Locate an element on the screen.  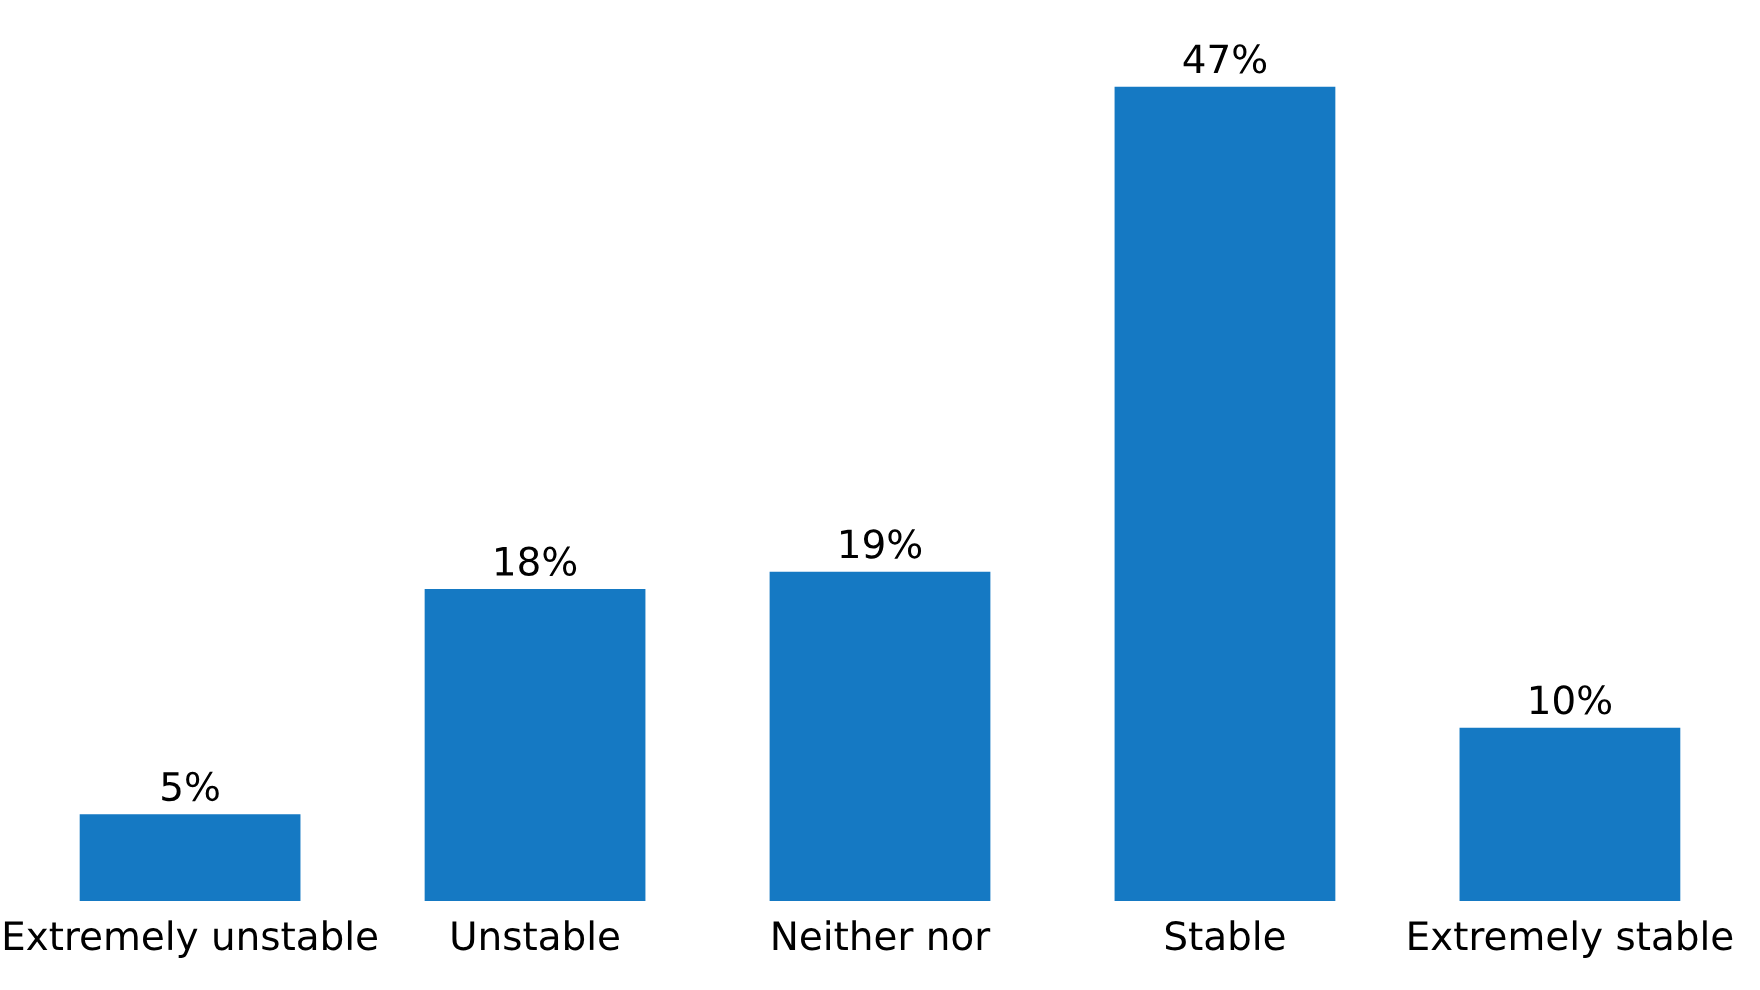
x-tick-label: Extremely stable is located at coordinates (1571, 939).